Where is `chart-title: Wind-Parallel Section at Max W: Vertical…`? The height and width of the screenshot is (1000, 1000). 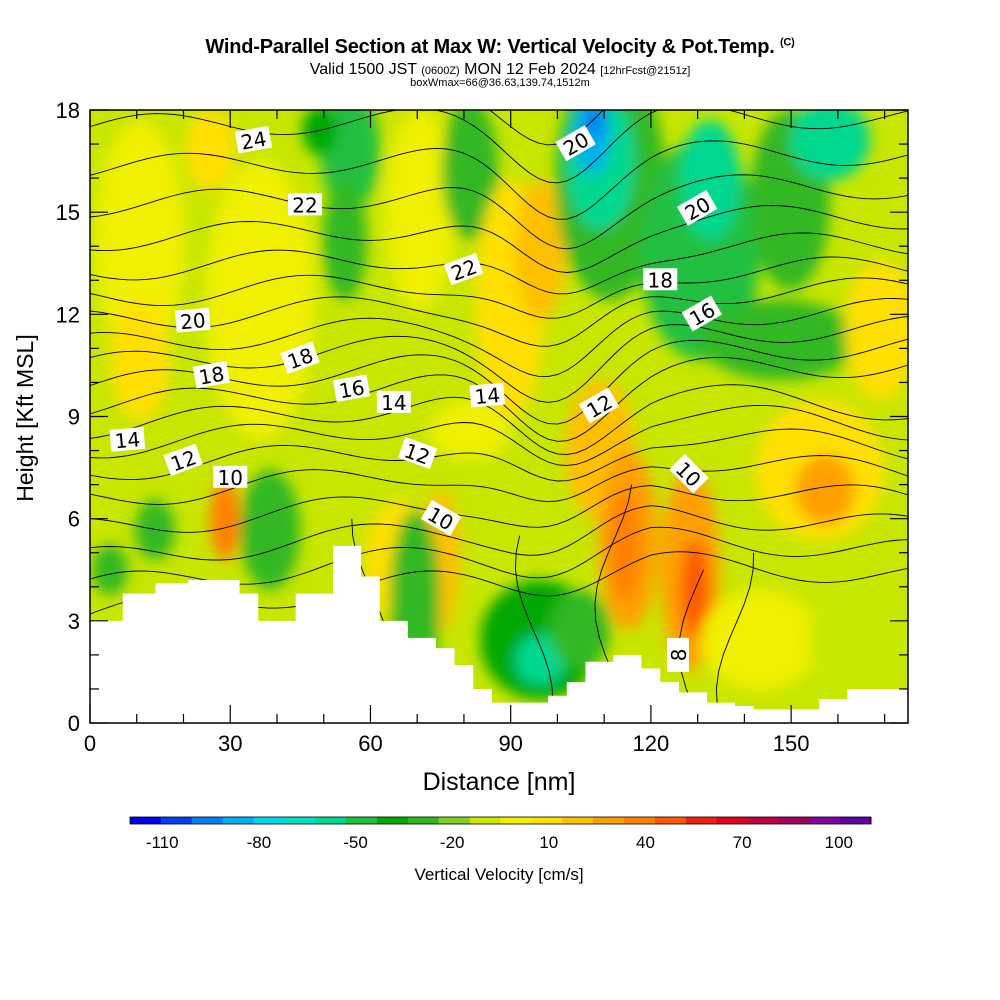 chart-title: Wind-Parallel Section at Max W: Vertical… is located at coordinates (500, 47).